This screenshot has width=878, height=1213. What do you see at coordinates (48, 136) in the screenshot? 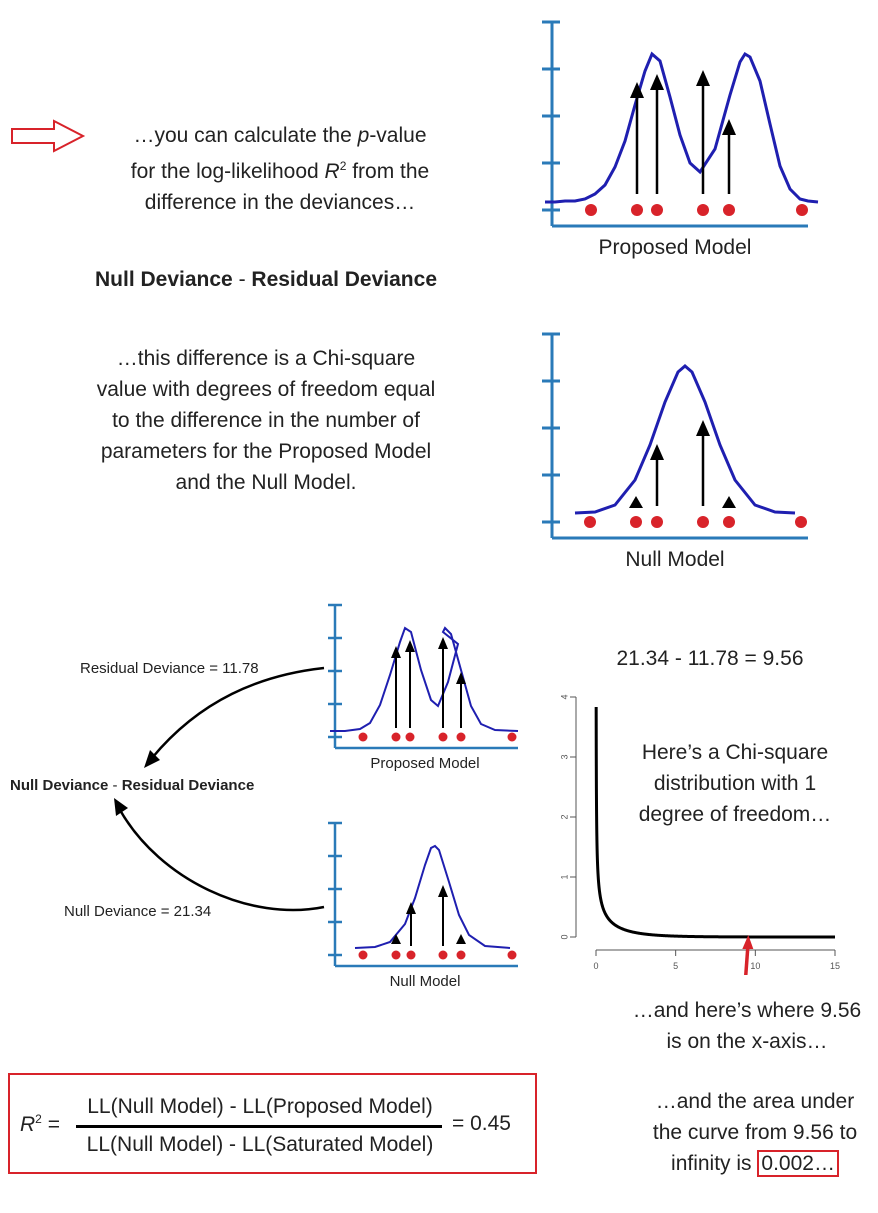
I see `right-arrow-icon` at bounding box center [48, 136].